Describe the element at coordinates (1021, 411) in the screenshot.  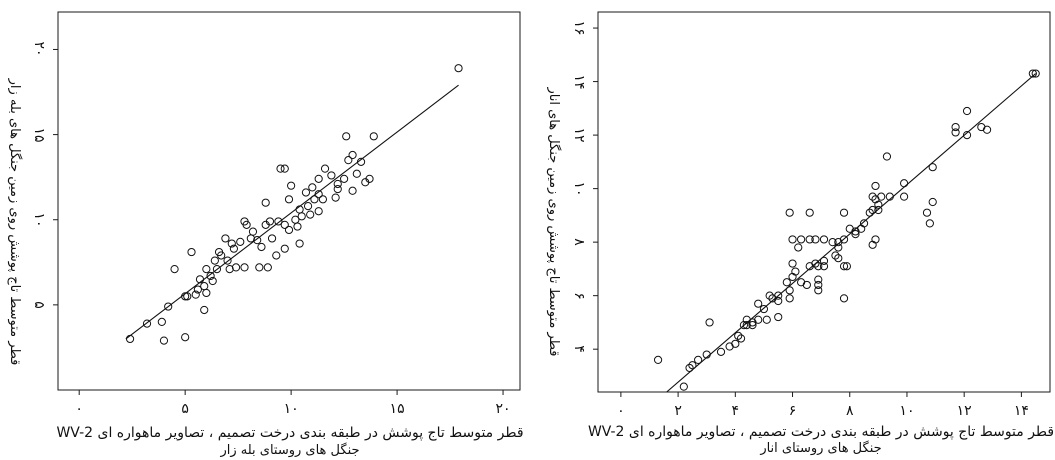
I see `x-tick-label: ۱۴` at that location.